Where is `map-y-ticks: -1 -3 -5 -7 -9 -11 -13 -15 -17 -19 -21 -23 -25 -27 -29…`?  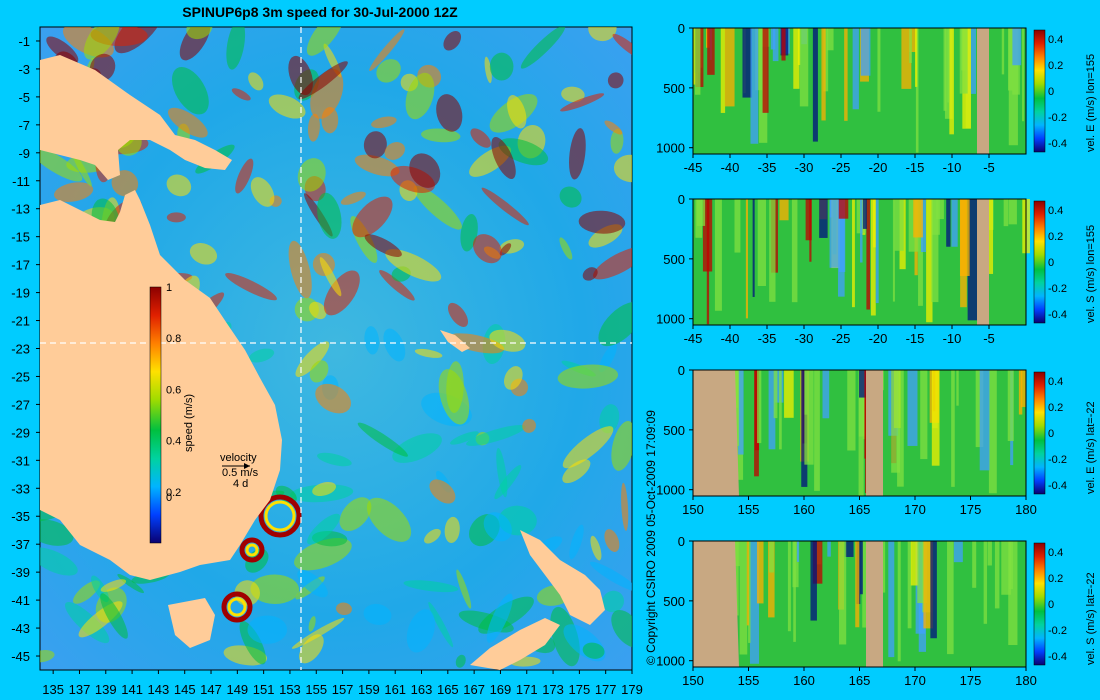
map-y-ticks: -1 -3 -5 -7 -9 -11 -13 -15 -17 -19 -21 -23 -25 -27 -29… is located at coordinates (25, 349).